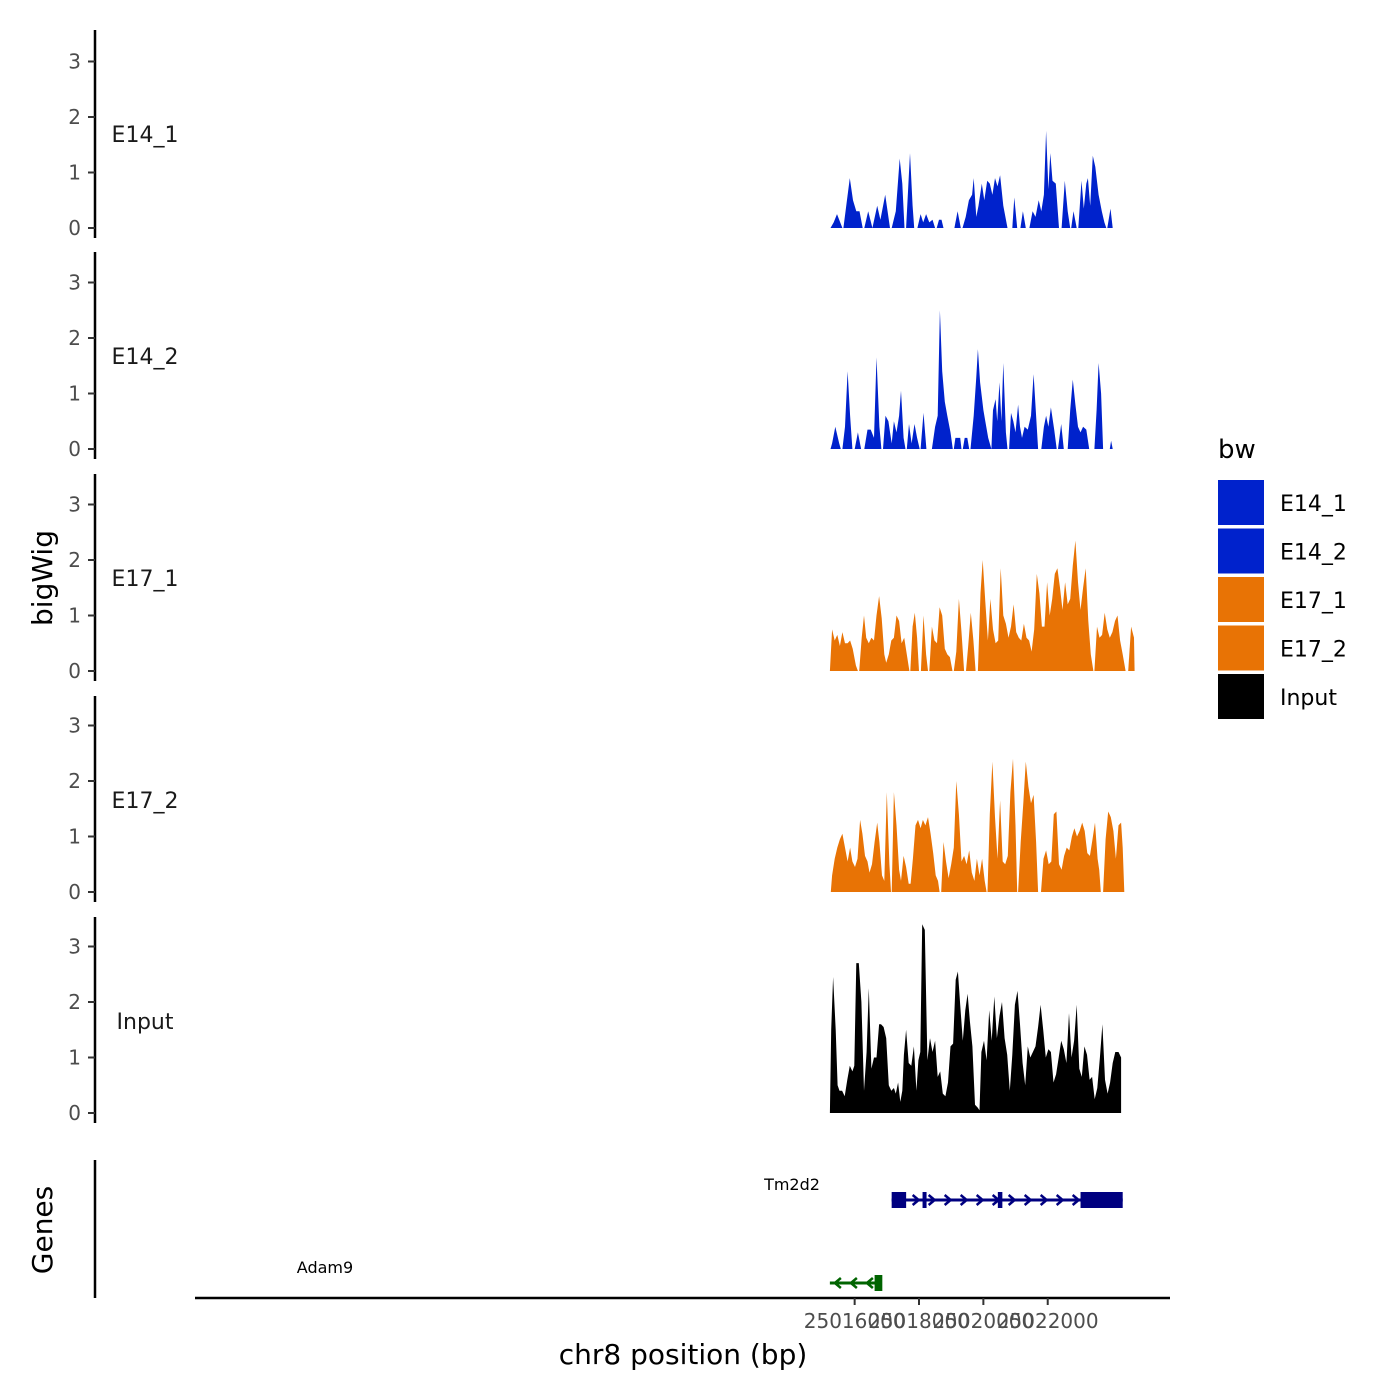 This screenshot has height=1400, width=1400. What do you see at coordinates (601, 578) in the screenshot?
I see `track-e17-1: 0 1 2 3 E17_1` at bounding box center [601, 578].